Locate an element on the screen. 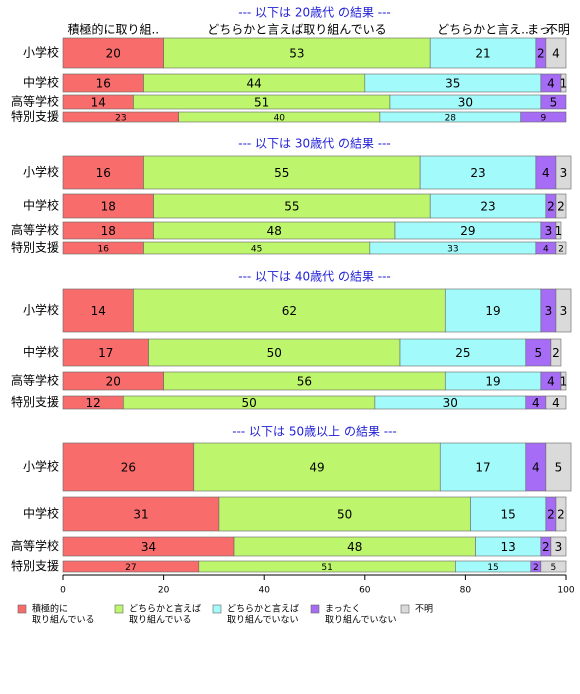  top-label: 不明 is located at coordinates (558, 30).